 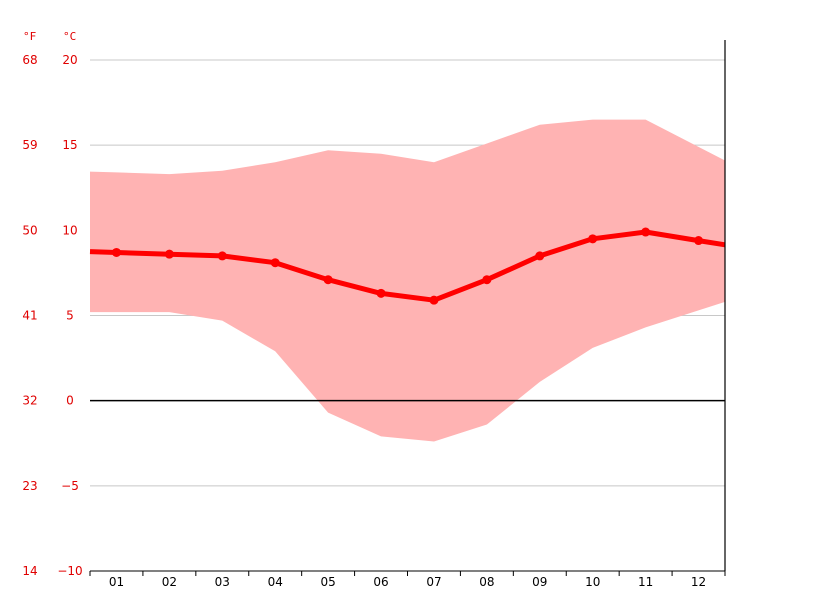 What do you see at coordinates (70, 486) in the screenshot?
I see `y-tick-label-c: −5` at bounding box center [70, 486].